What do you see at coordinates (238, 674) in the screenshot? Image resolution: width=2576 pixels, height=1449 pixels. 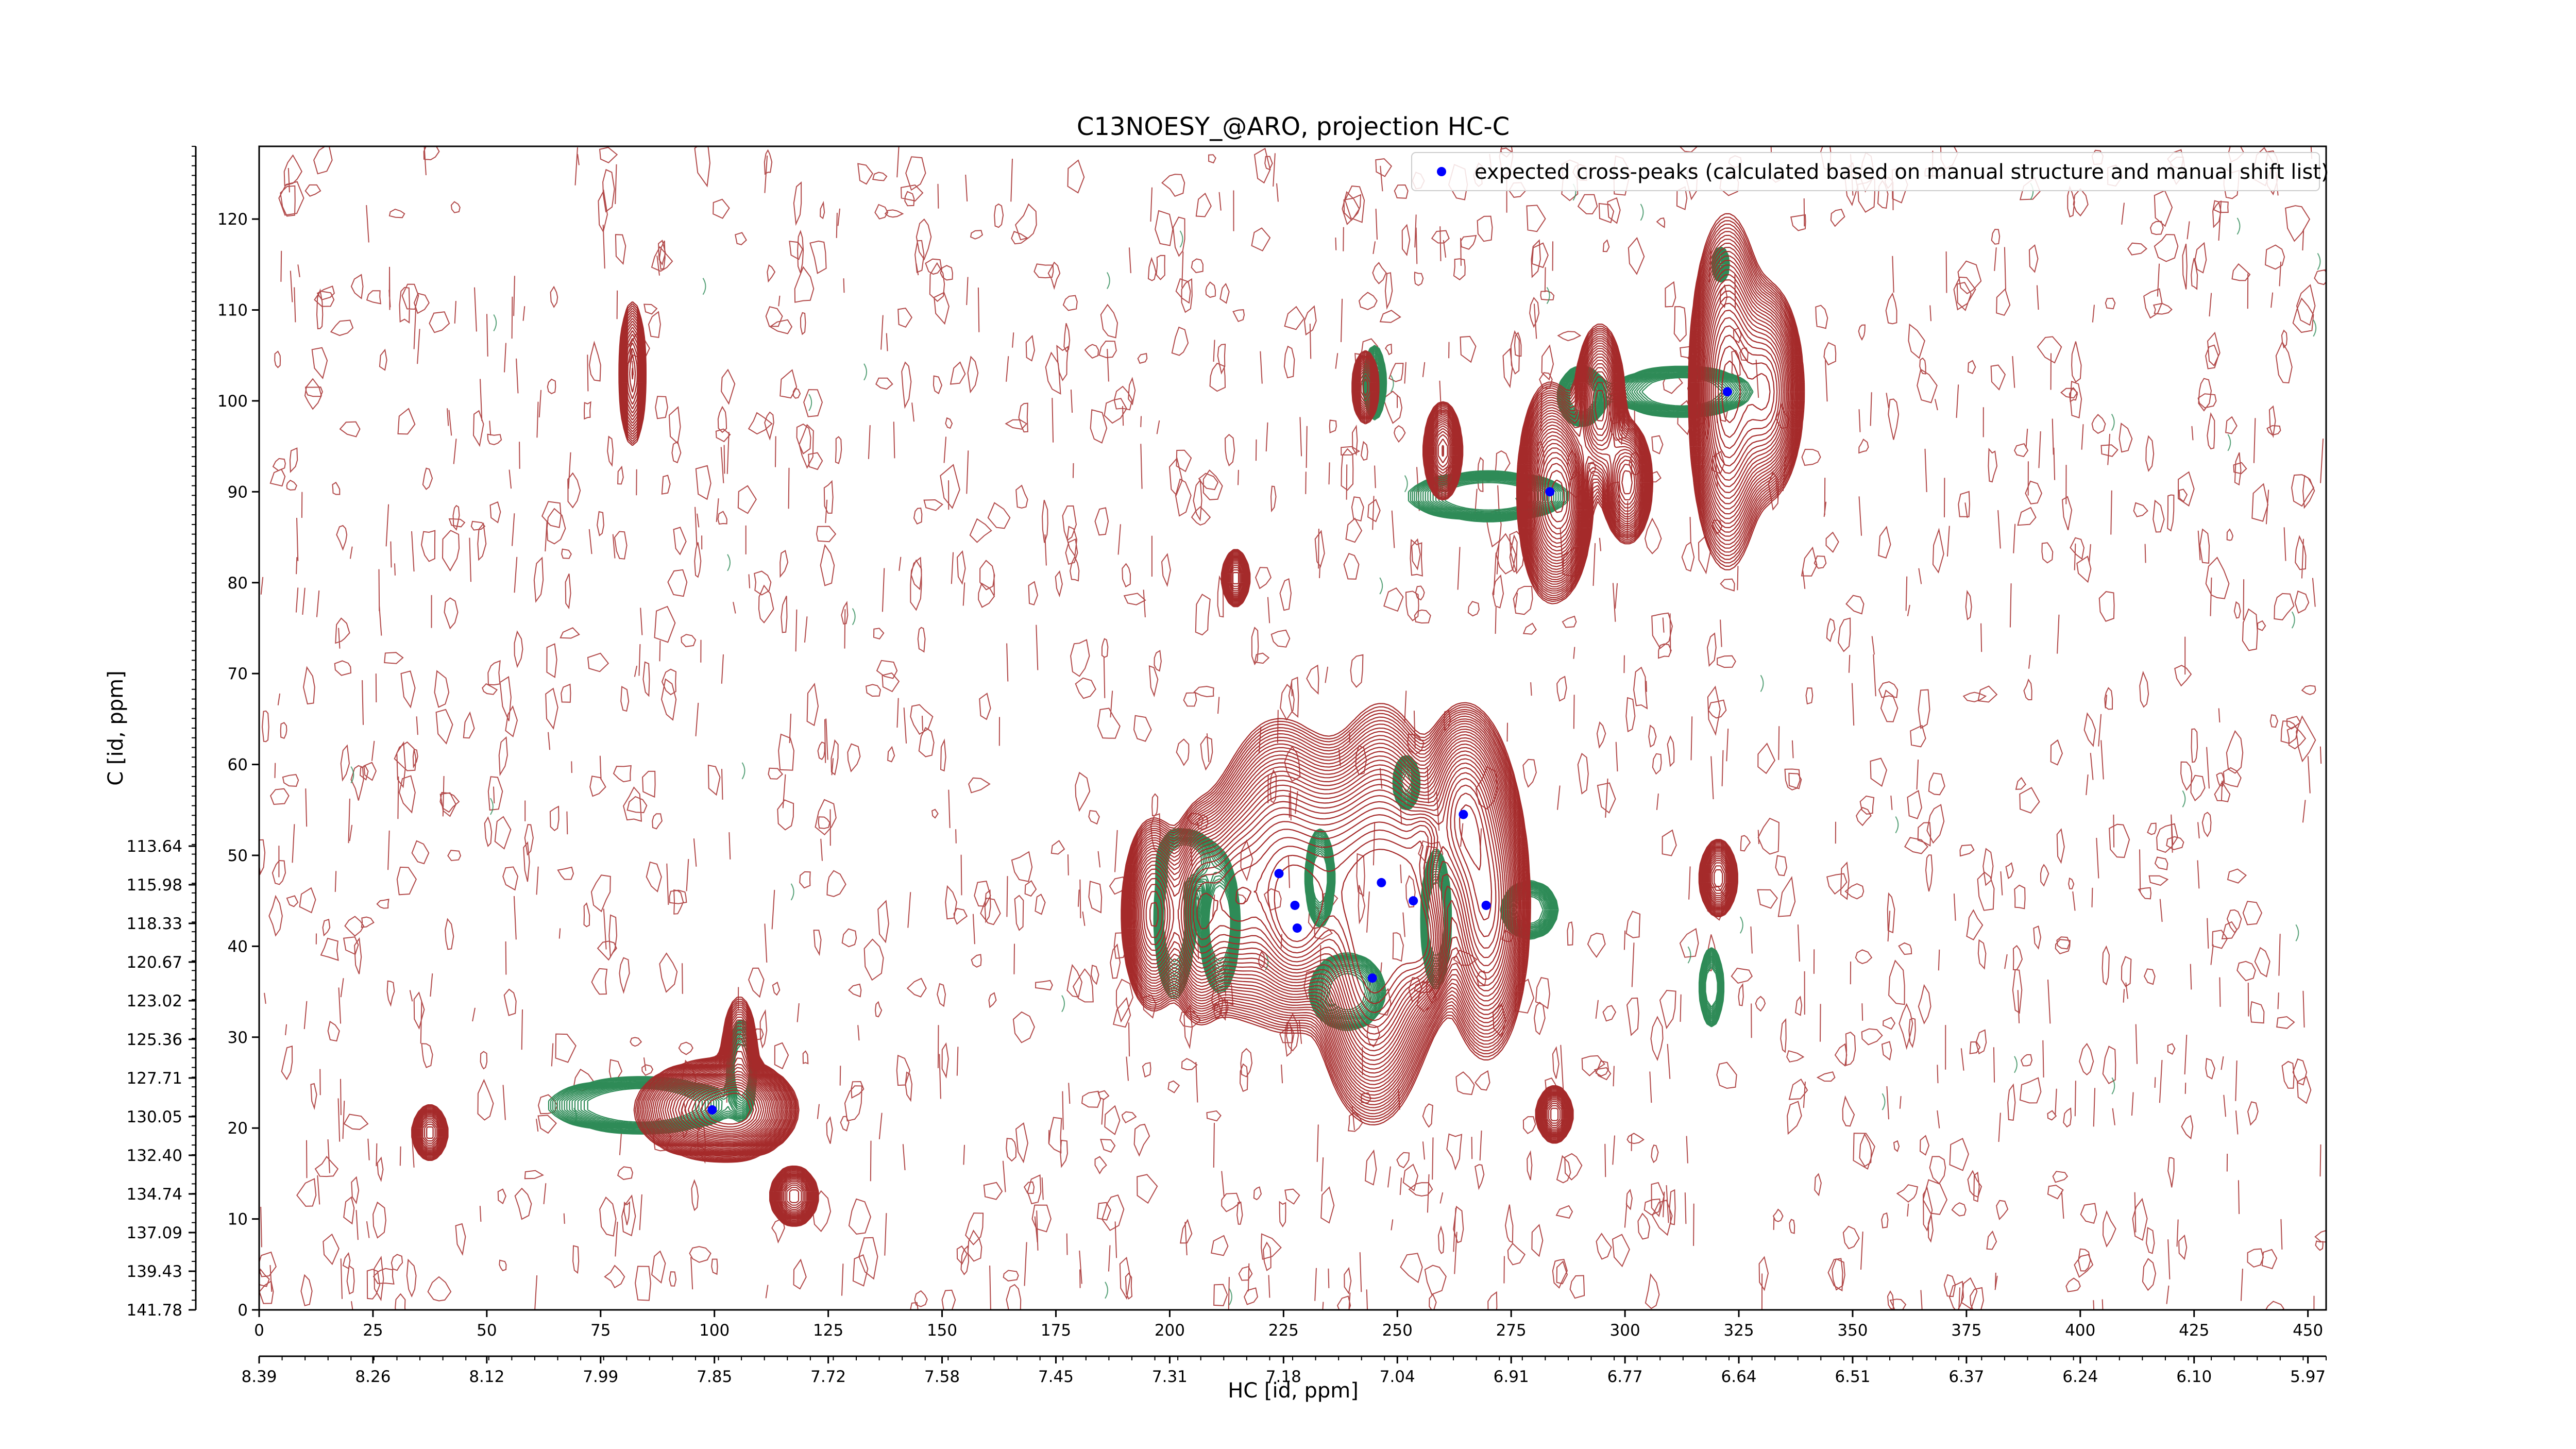 I see `y-index-tick-label: 70` at bounding box center [238, 674].